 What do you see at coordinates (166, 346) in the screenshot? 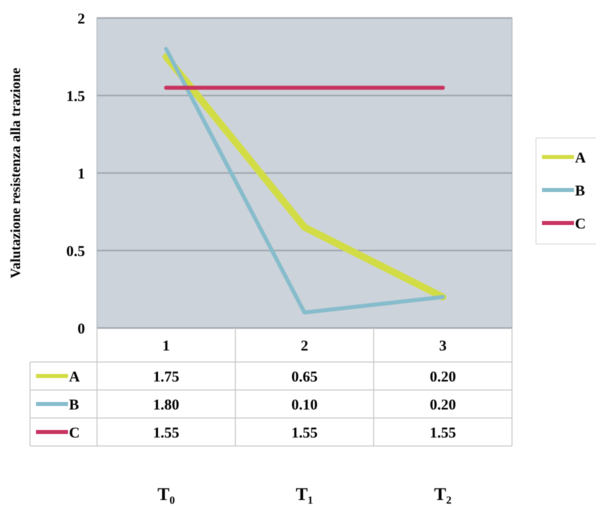
I see `x-tick-label: 1` at bounding box center [166, 346].